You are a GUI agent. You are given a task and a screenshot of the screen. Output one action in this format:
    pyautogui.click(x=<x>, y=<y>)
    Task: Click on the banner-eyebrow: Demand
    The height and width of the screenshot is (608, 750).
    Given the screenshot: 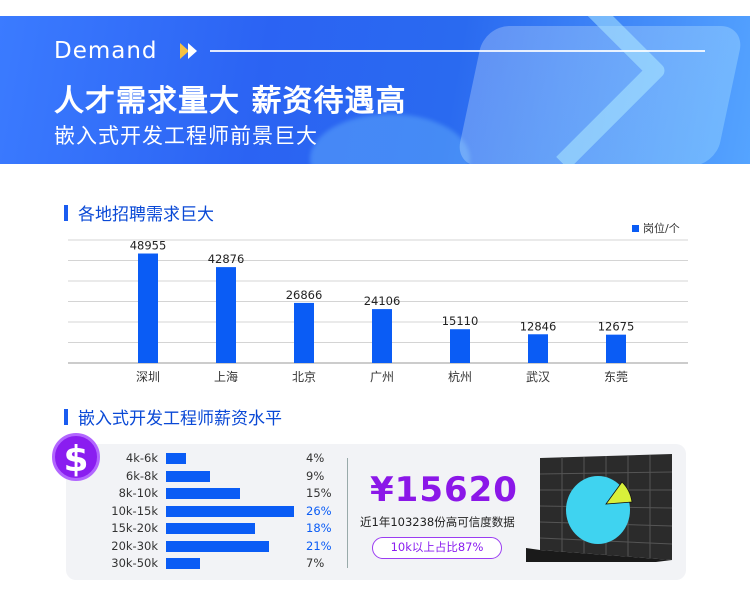 What is the action you would take?
    pyautogui.click(x=106, y=51)
    